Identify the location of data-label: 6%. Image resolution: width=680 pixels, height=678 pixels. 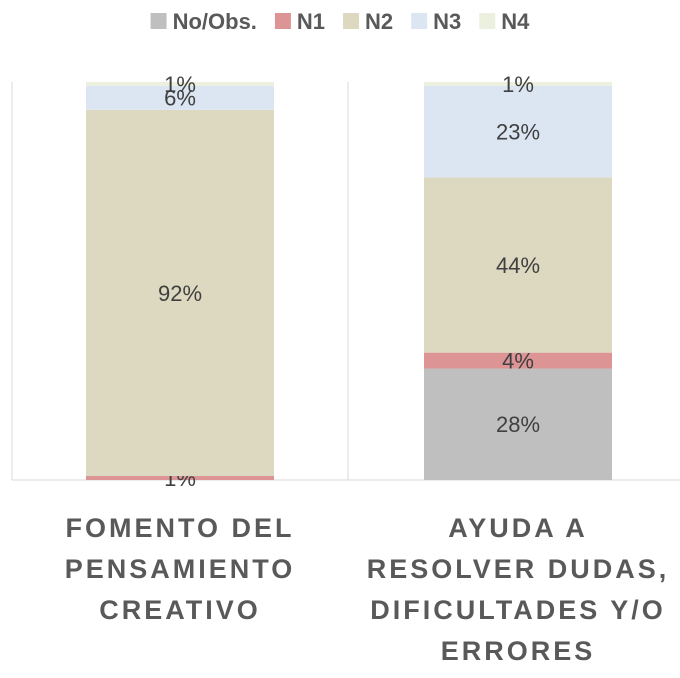
(180, 98).